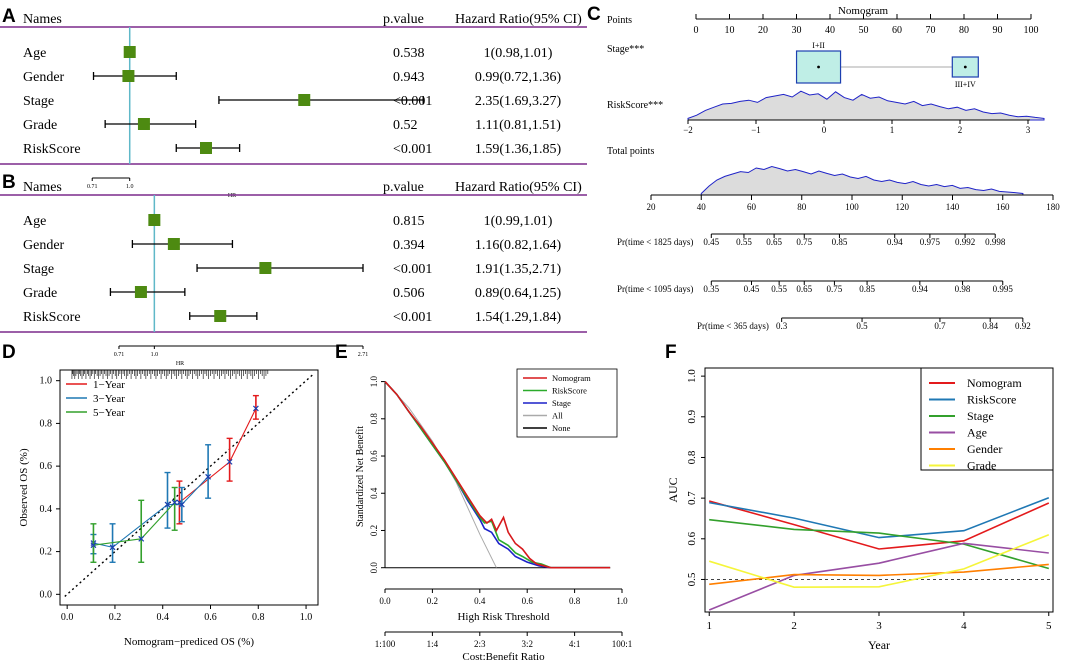  I want to click on riskscore-tick-label: 1, so click(892, 130).